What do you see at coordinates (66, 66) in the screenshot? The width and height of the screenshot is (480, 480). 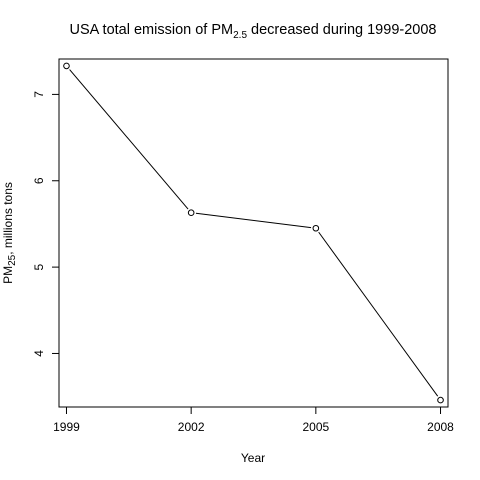 I see `data-point-1999` at bounding box center [66, 66].